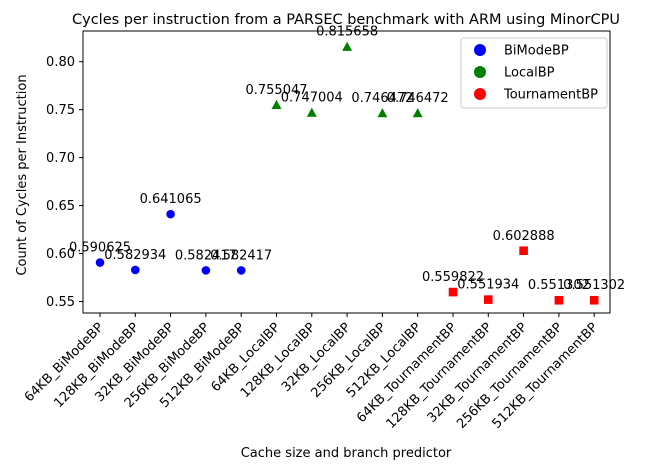  I want to click on data-label: 0.815658, so click(347, 32).